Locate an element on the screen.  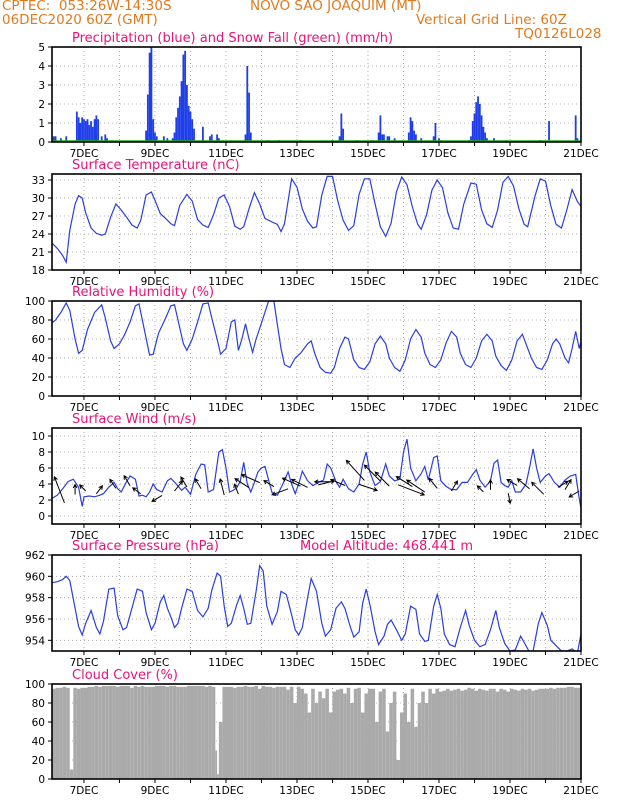
temp-line is located at coordinates (316, 220).